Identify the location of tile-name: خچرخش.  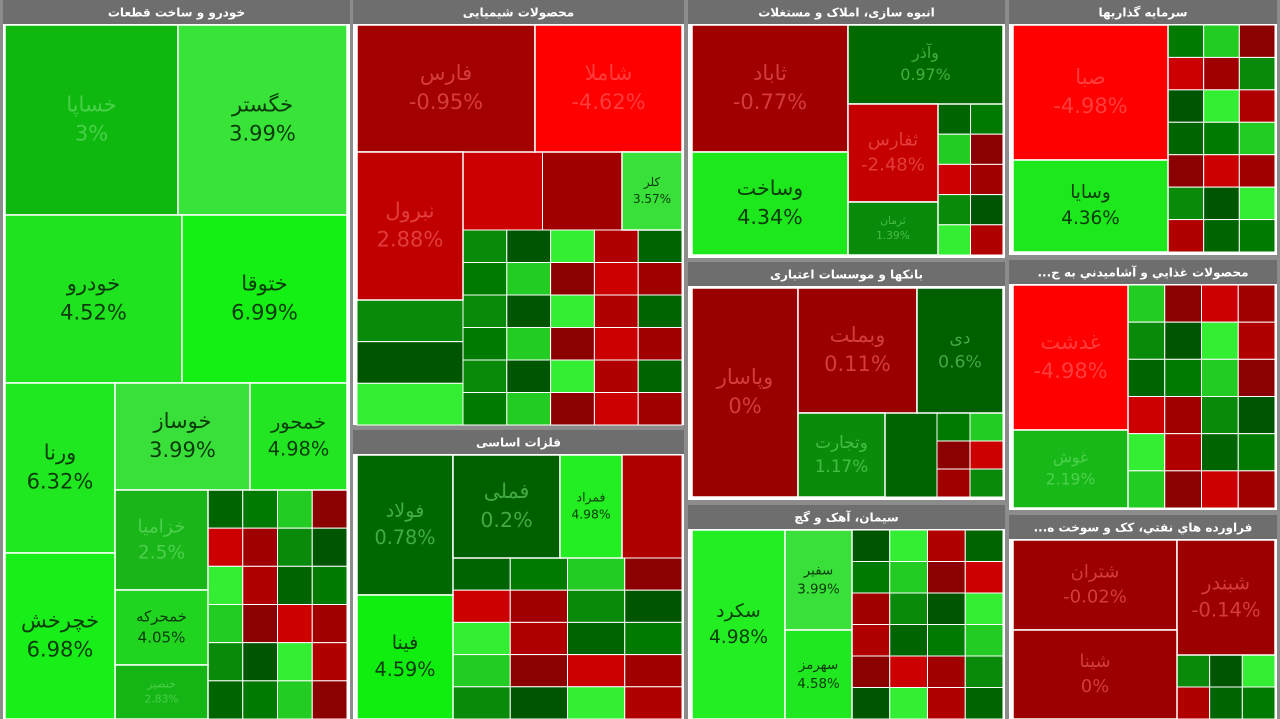
(60, 620).